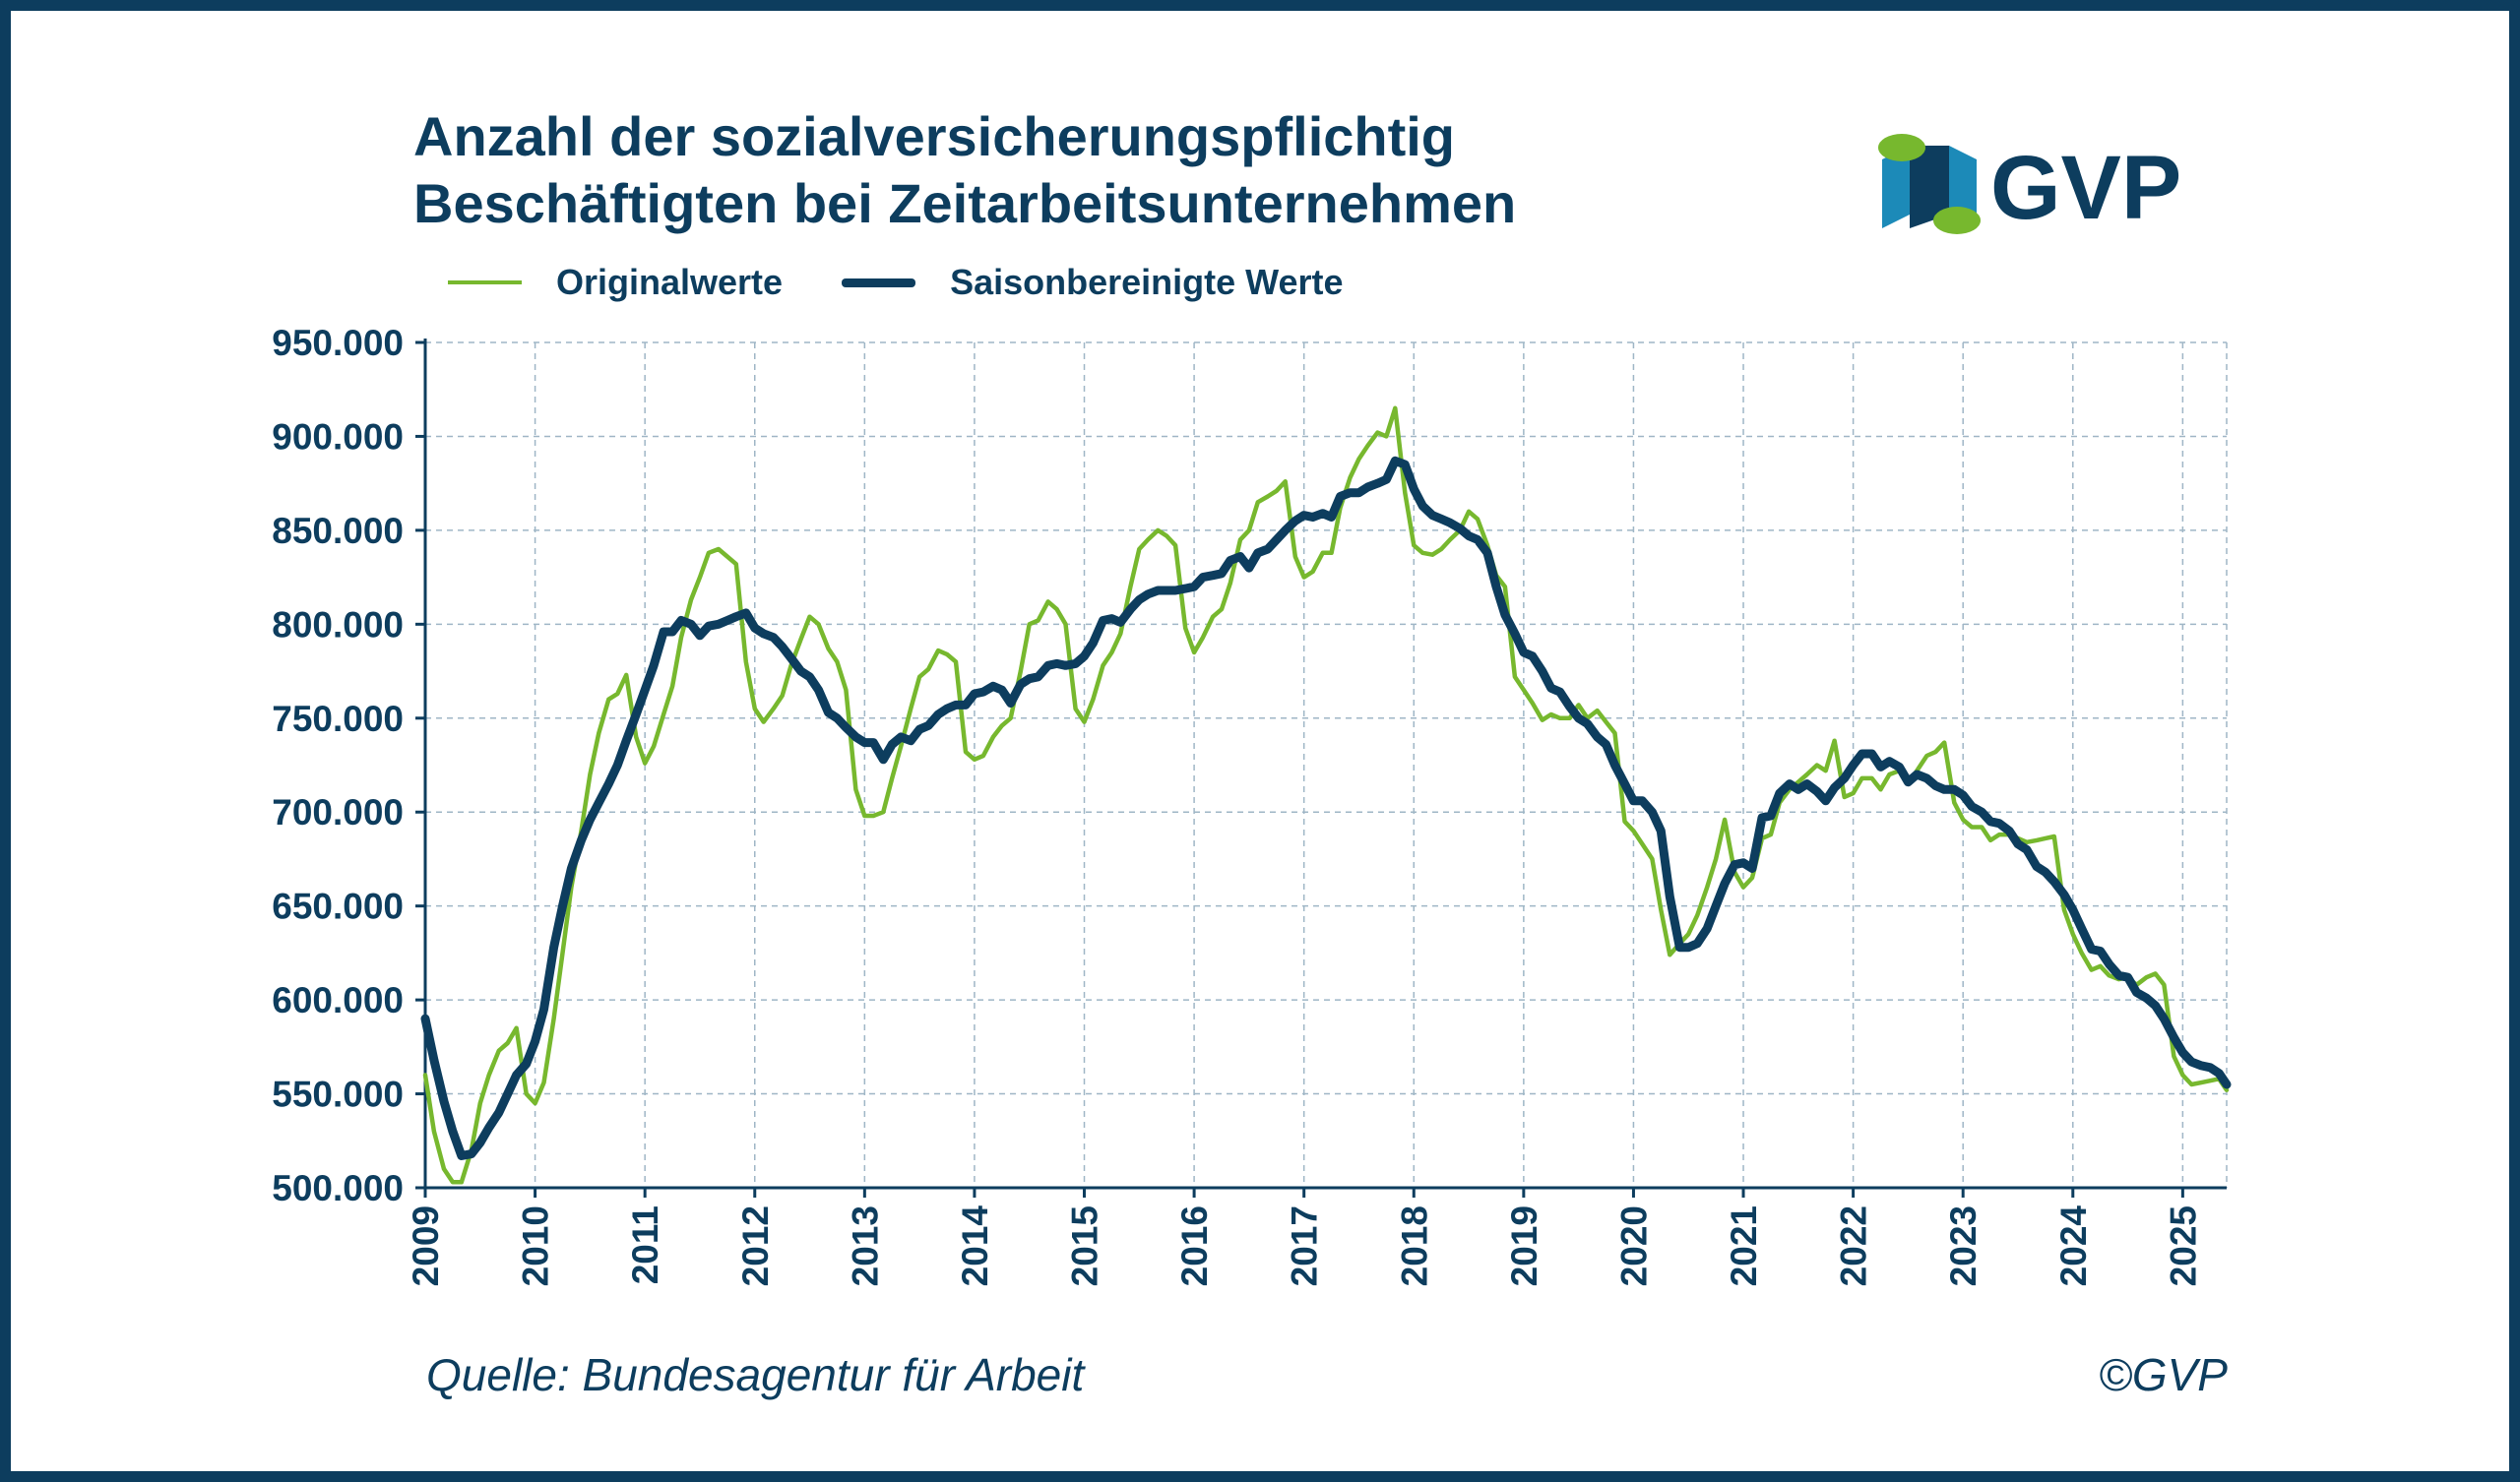 The height and width of the screenshot is (1482, 2520). I want to click on logo-green-leaf-bottom, so click(1957, 220).